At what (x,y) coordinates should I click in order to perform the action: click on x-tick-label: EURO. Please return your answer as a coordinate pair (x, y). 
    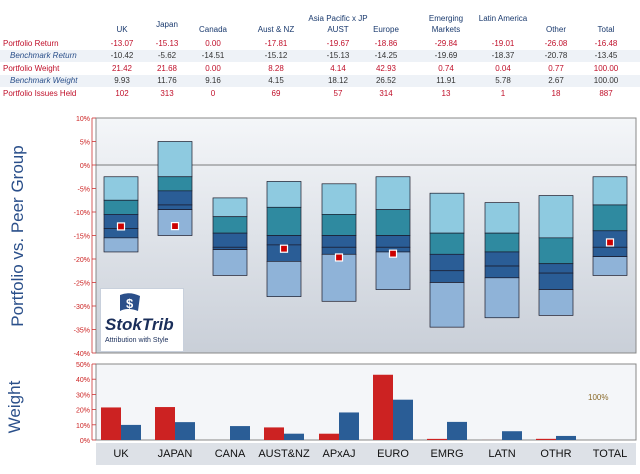
    Looking at the image, I should click on (393, 454).